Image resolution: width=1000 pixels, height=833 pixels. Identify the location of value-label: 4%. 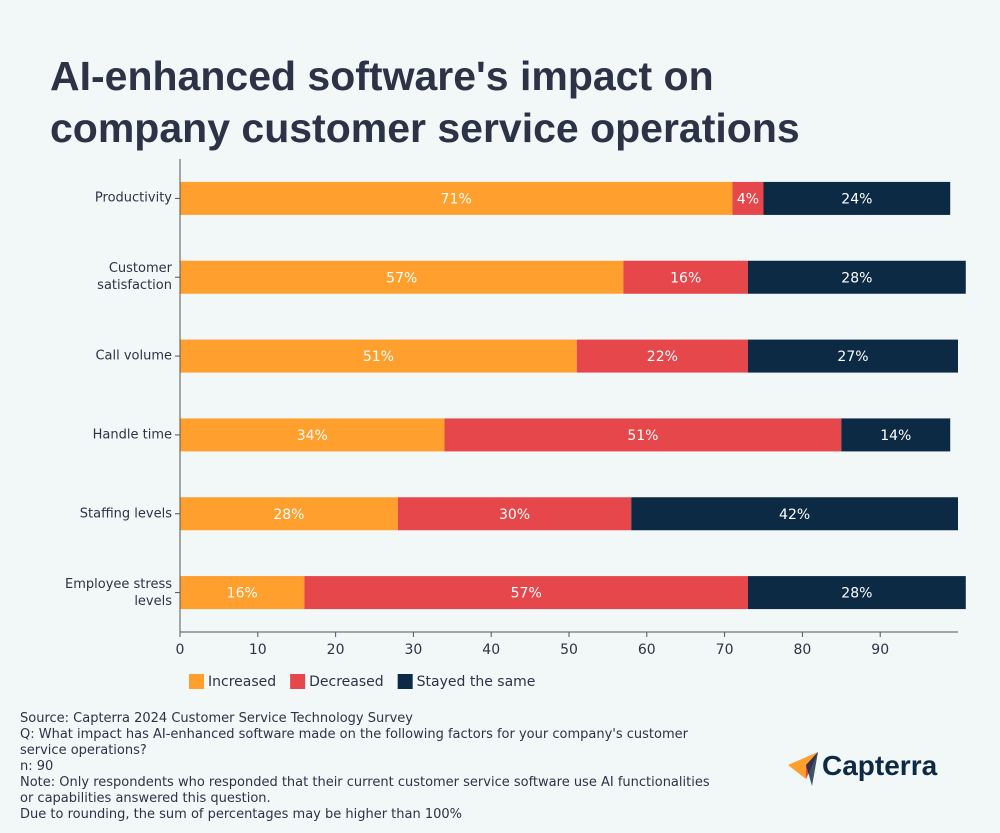
(748, 199).